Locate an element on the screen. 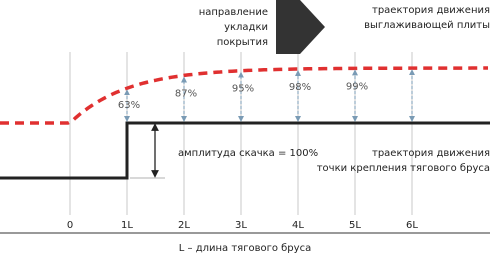 The height and width of the screenshot is (256, 500). x-label: 2L is located at coordinates (184, 225).